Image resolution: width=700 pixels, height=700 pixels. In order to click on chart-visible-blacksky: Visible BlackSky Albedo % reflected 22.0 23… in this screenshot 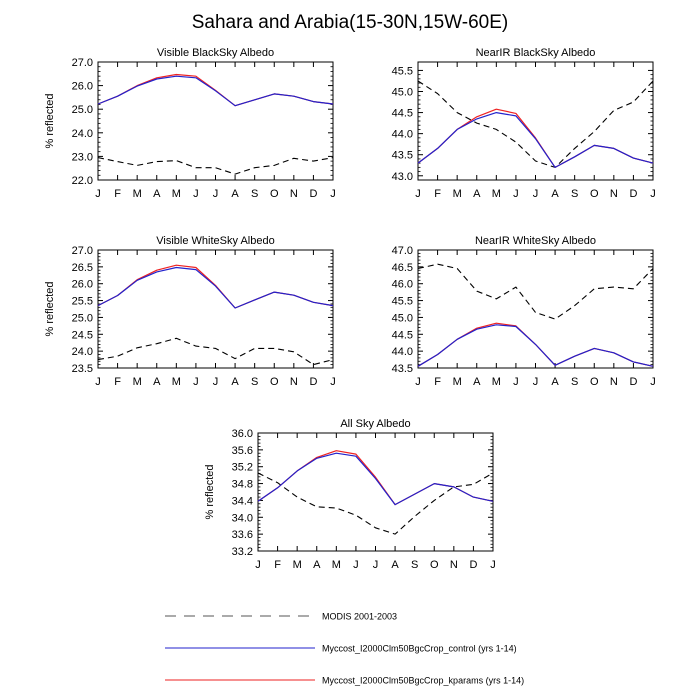, I will do `click(190, 123)`.